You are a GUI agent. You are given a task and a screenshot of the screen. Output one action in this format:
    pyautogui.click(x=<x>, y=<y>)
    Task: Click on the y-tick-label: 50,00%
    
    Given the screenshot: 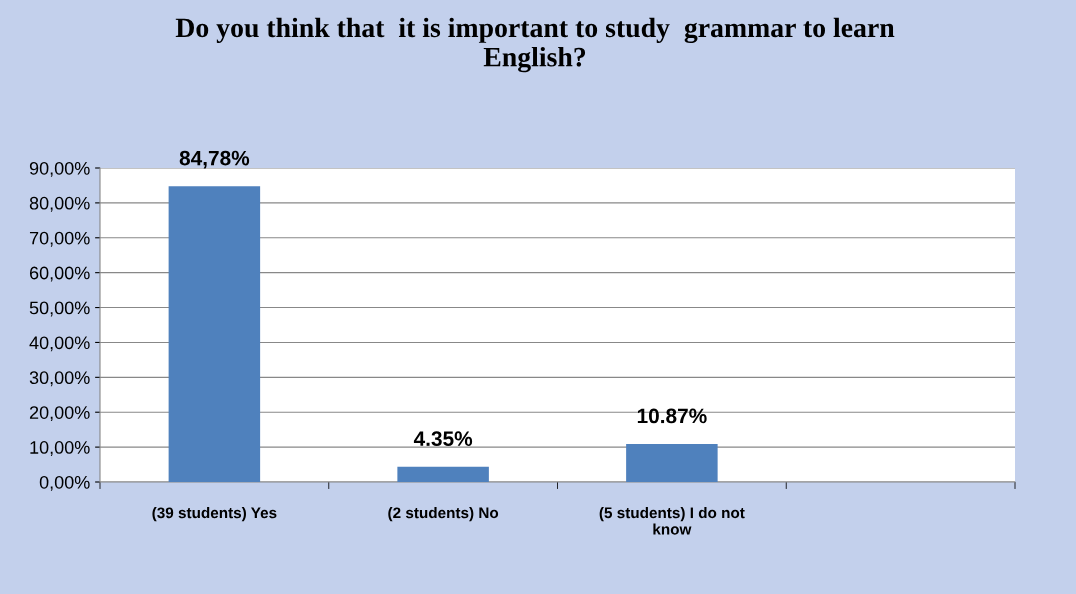 What is the action you would take?
    pyautogui.click(x=59, y=309)
    